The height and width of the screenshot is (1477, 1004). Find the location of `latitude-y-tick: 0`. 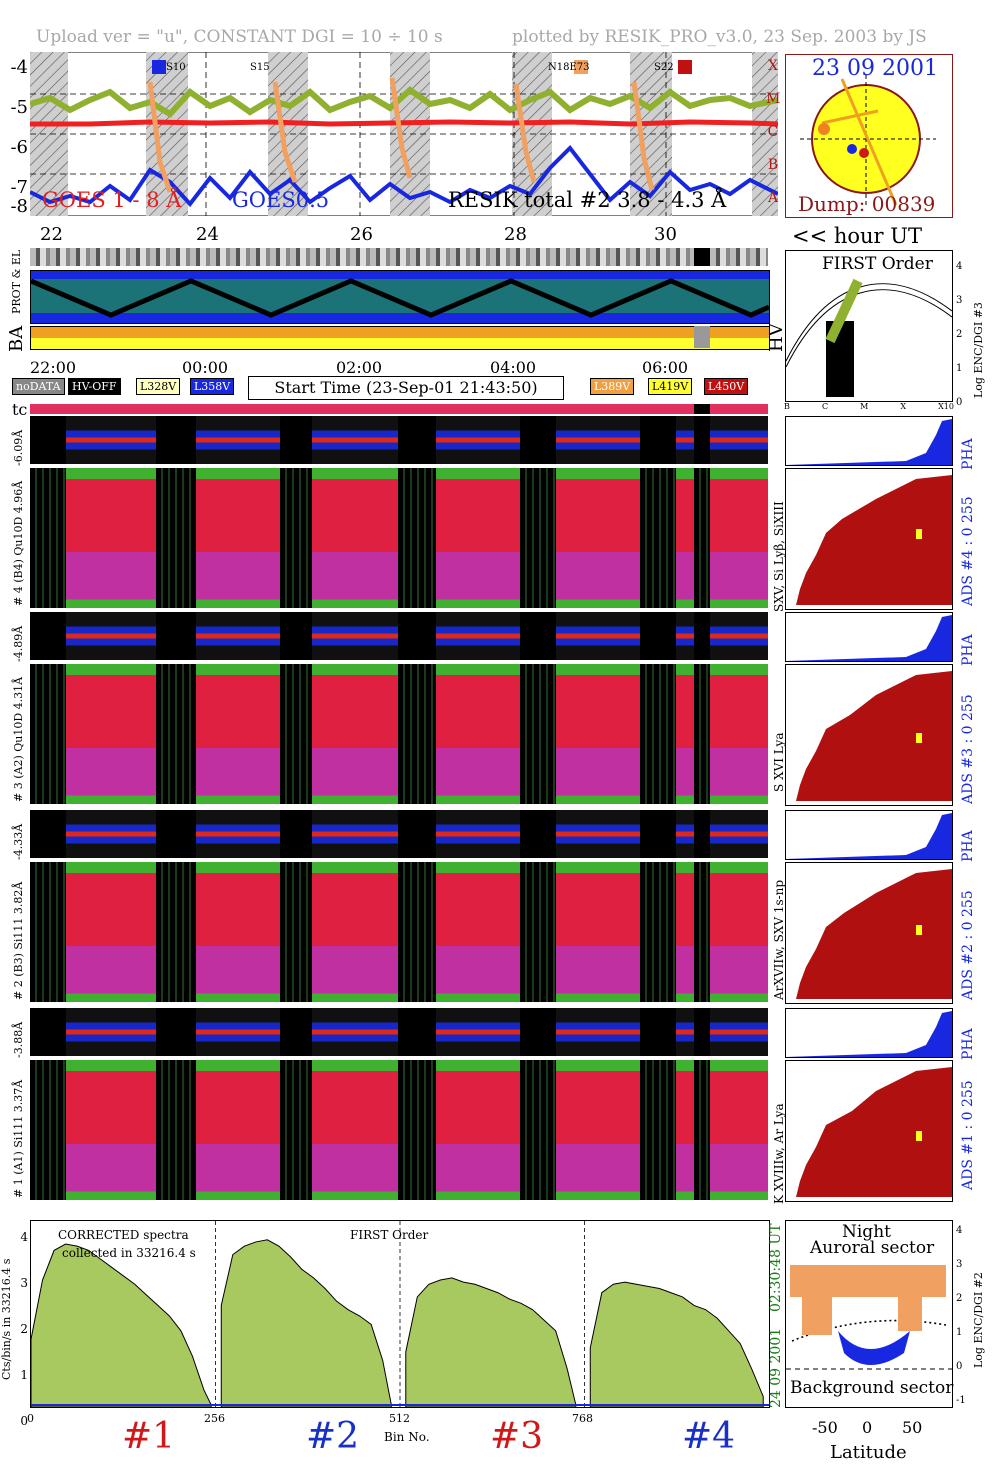

latitude-y-tick: 0 is located at coordinates (959, 1366).